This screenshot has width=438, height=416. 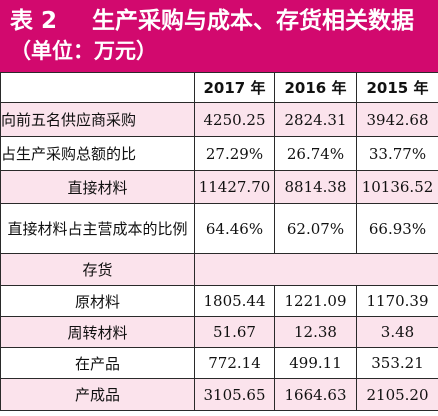 What do you see at coordinates (97, 269) in the screenshot?
I see `row-label: 存货` at bounding box center [97, 269].